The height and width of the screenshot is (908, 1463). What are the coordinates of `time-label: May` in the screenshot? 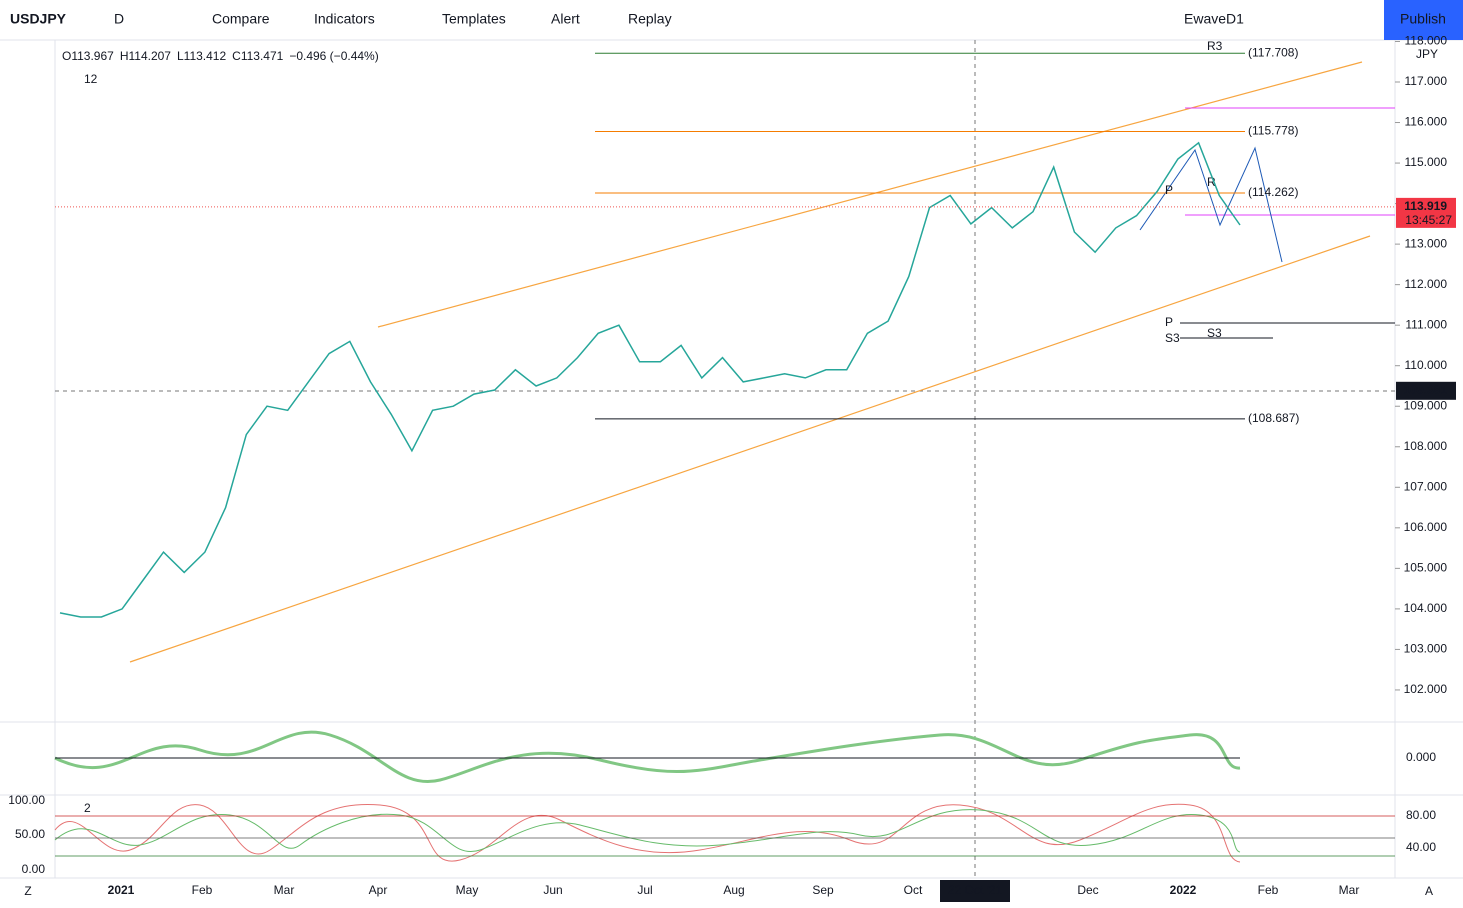 It's located at (467, 890).